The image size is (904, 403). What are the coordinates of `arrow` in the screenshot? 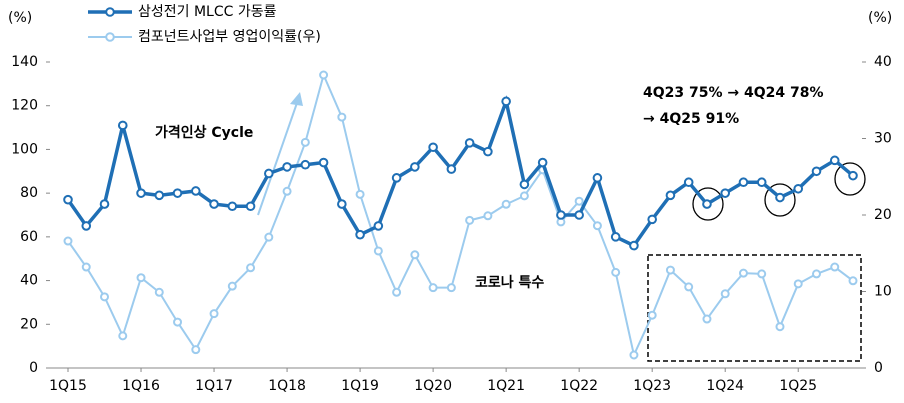 It's located at (278, 157).